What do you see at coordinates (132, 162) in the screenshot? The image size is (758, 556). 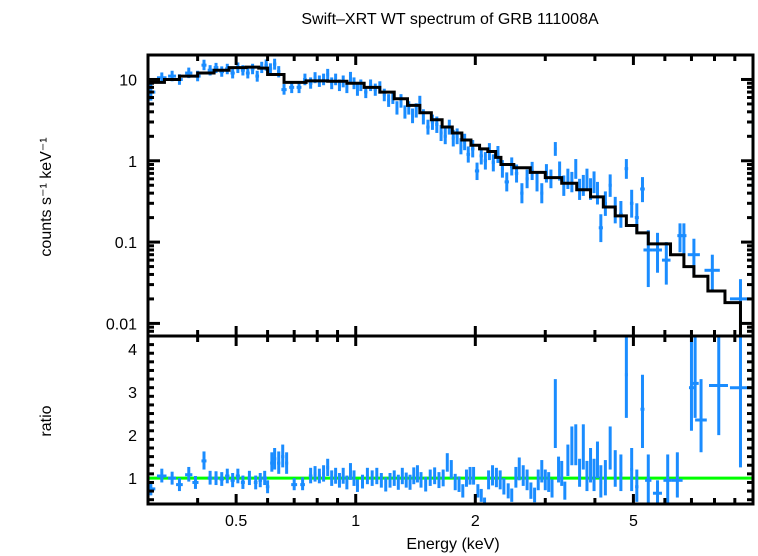 I see `y-tick-label: 1` at bounding box center [132, 162].